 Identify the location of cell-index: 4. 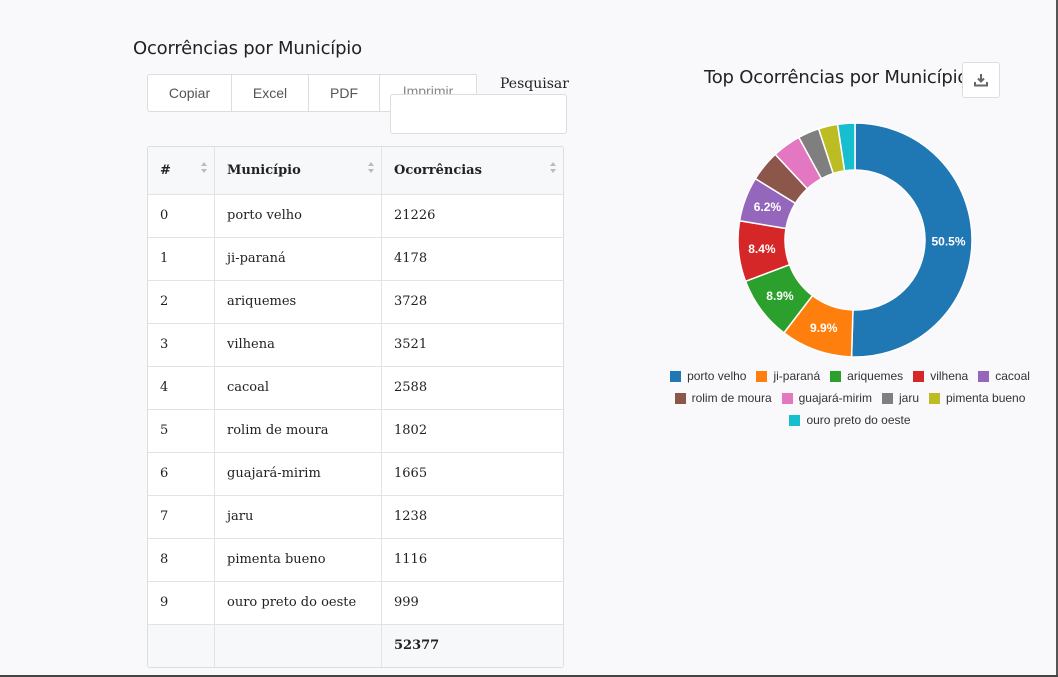
(181, 388).